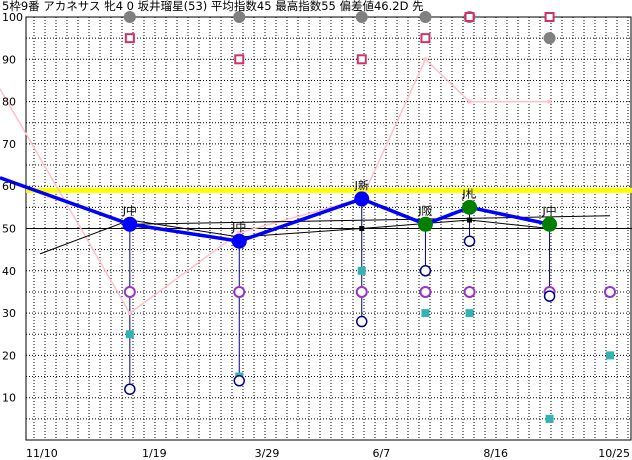 The width and height of the screenshot is (632, 460). What do you see at coordinates (294, 237) in the screenshot?
I see `trend-line` at bounding box center [294, 237].